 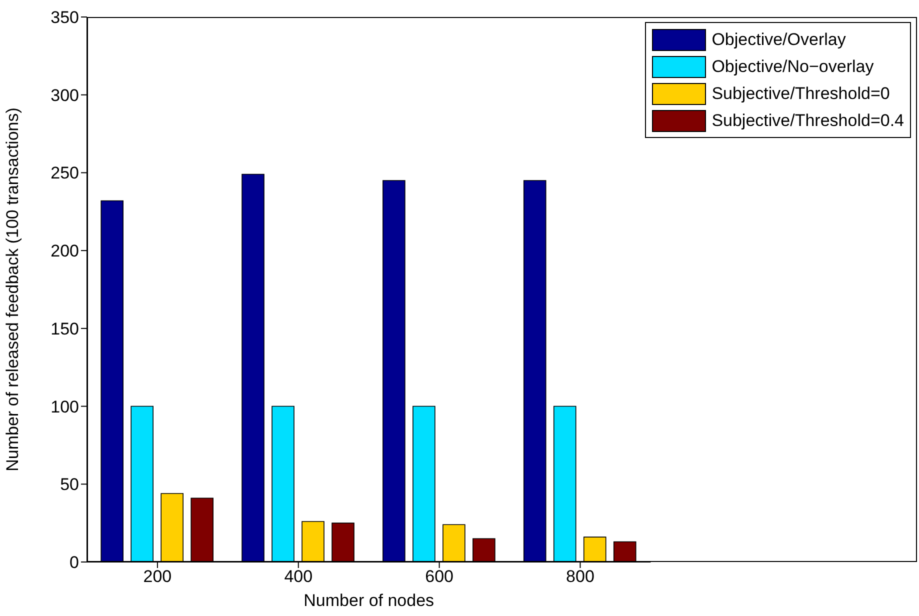 I want to click on y-tick-label: 350, so click(x=64, y=18).